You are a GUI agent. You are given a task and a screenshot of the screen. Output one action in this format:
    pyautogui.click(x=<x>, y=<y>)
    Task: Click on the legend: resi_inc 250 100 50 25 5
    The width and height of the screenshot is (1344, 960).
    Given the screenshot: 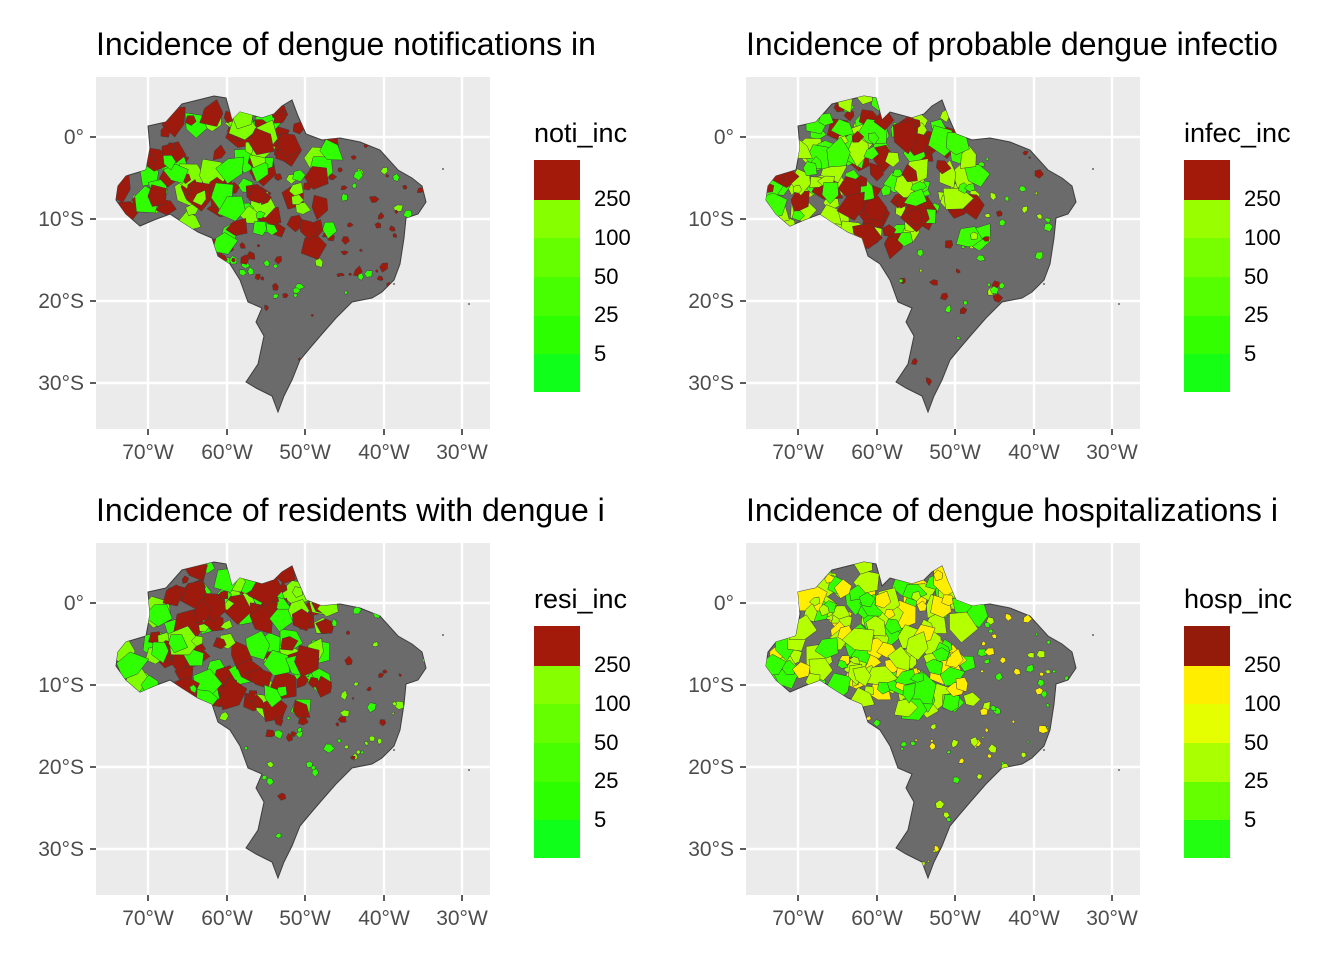 What is the action you would take?
    pyautogui.click(x=582, y=721)
    